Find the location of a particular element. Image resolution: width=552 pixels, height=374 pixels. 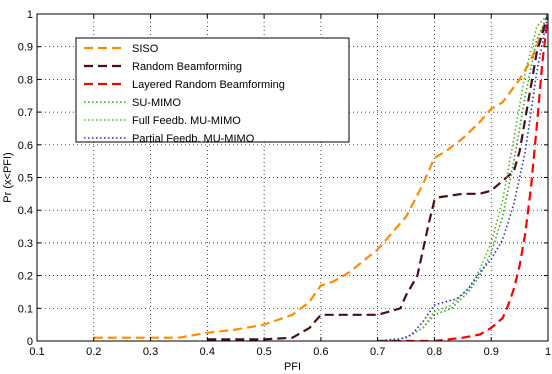

x-tick-label: 0.8 is located at coordinates (434, 352).